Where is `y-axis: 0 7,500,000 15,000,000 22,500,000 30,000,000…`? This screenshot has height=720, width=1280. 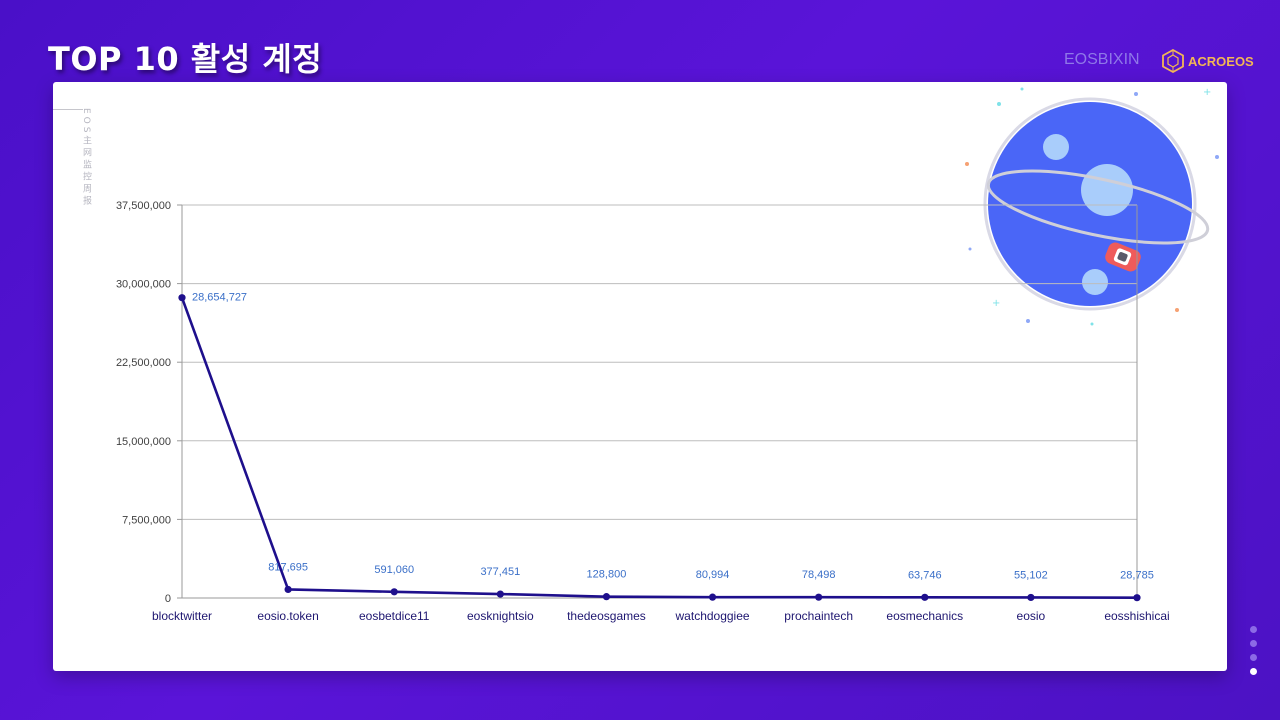 y-axis: 0 7,500,000 15,000,000 22,500,000 30,000,000… is located at coordinates (149, 402).